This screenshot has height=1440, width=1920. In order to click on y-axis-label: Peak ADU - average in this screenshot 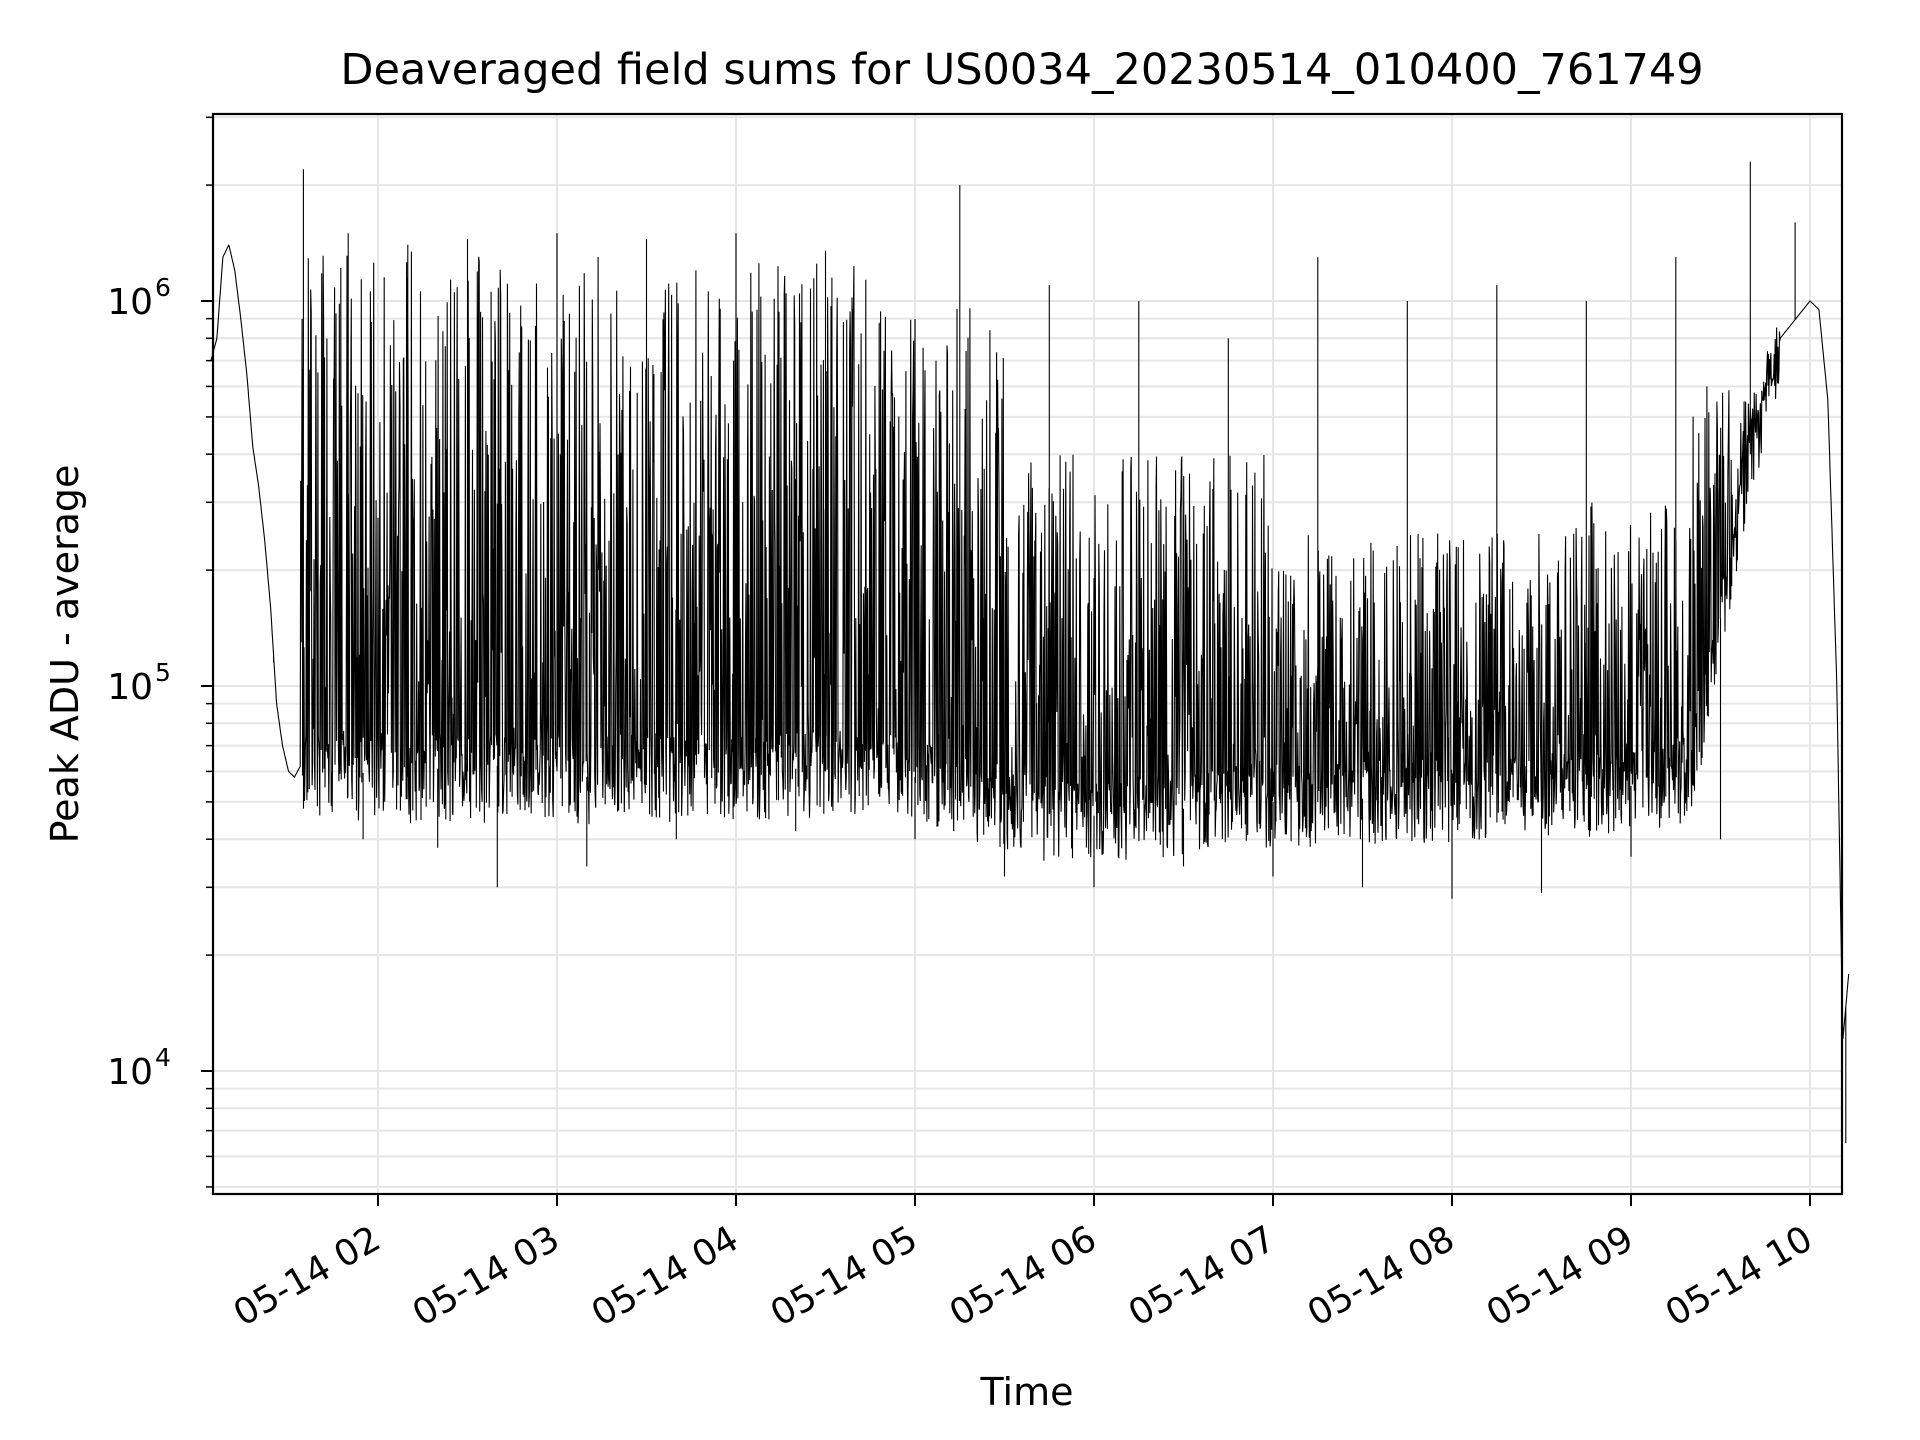, I will do `click(65, 654)`.